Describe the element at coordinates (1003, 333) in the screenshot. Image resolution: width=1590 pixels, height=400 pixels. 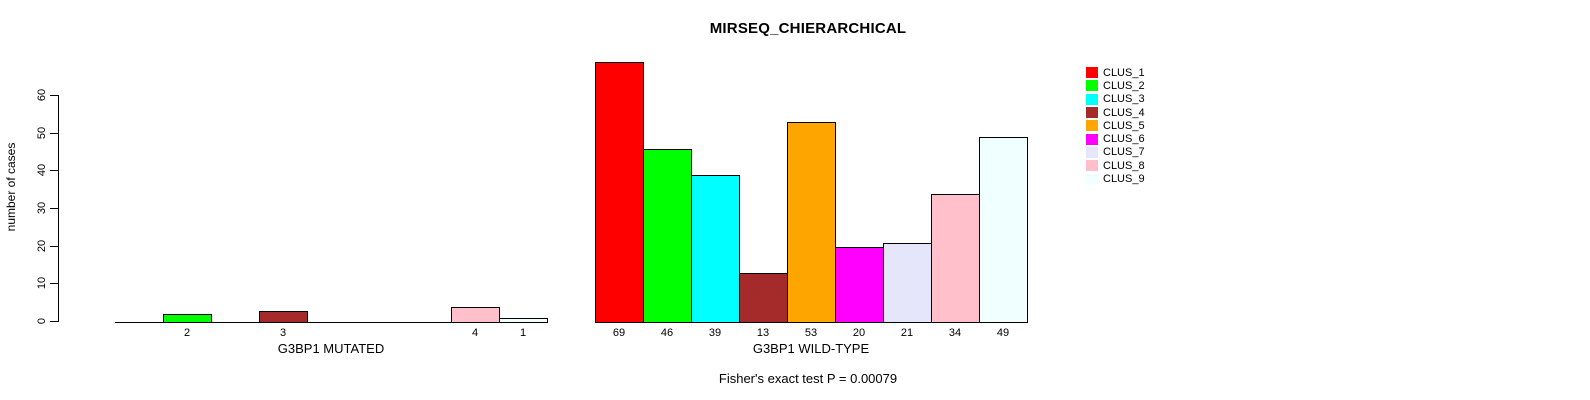
I see `bar-value-label: 49` at that location.